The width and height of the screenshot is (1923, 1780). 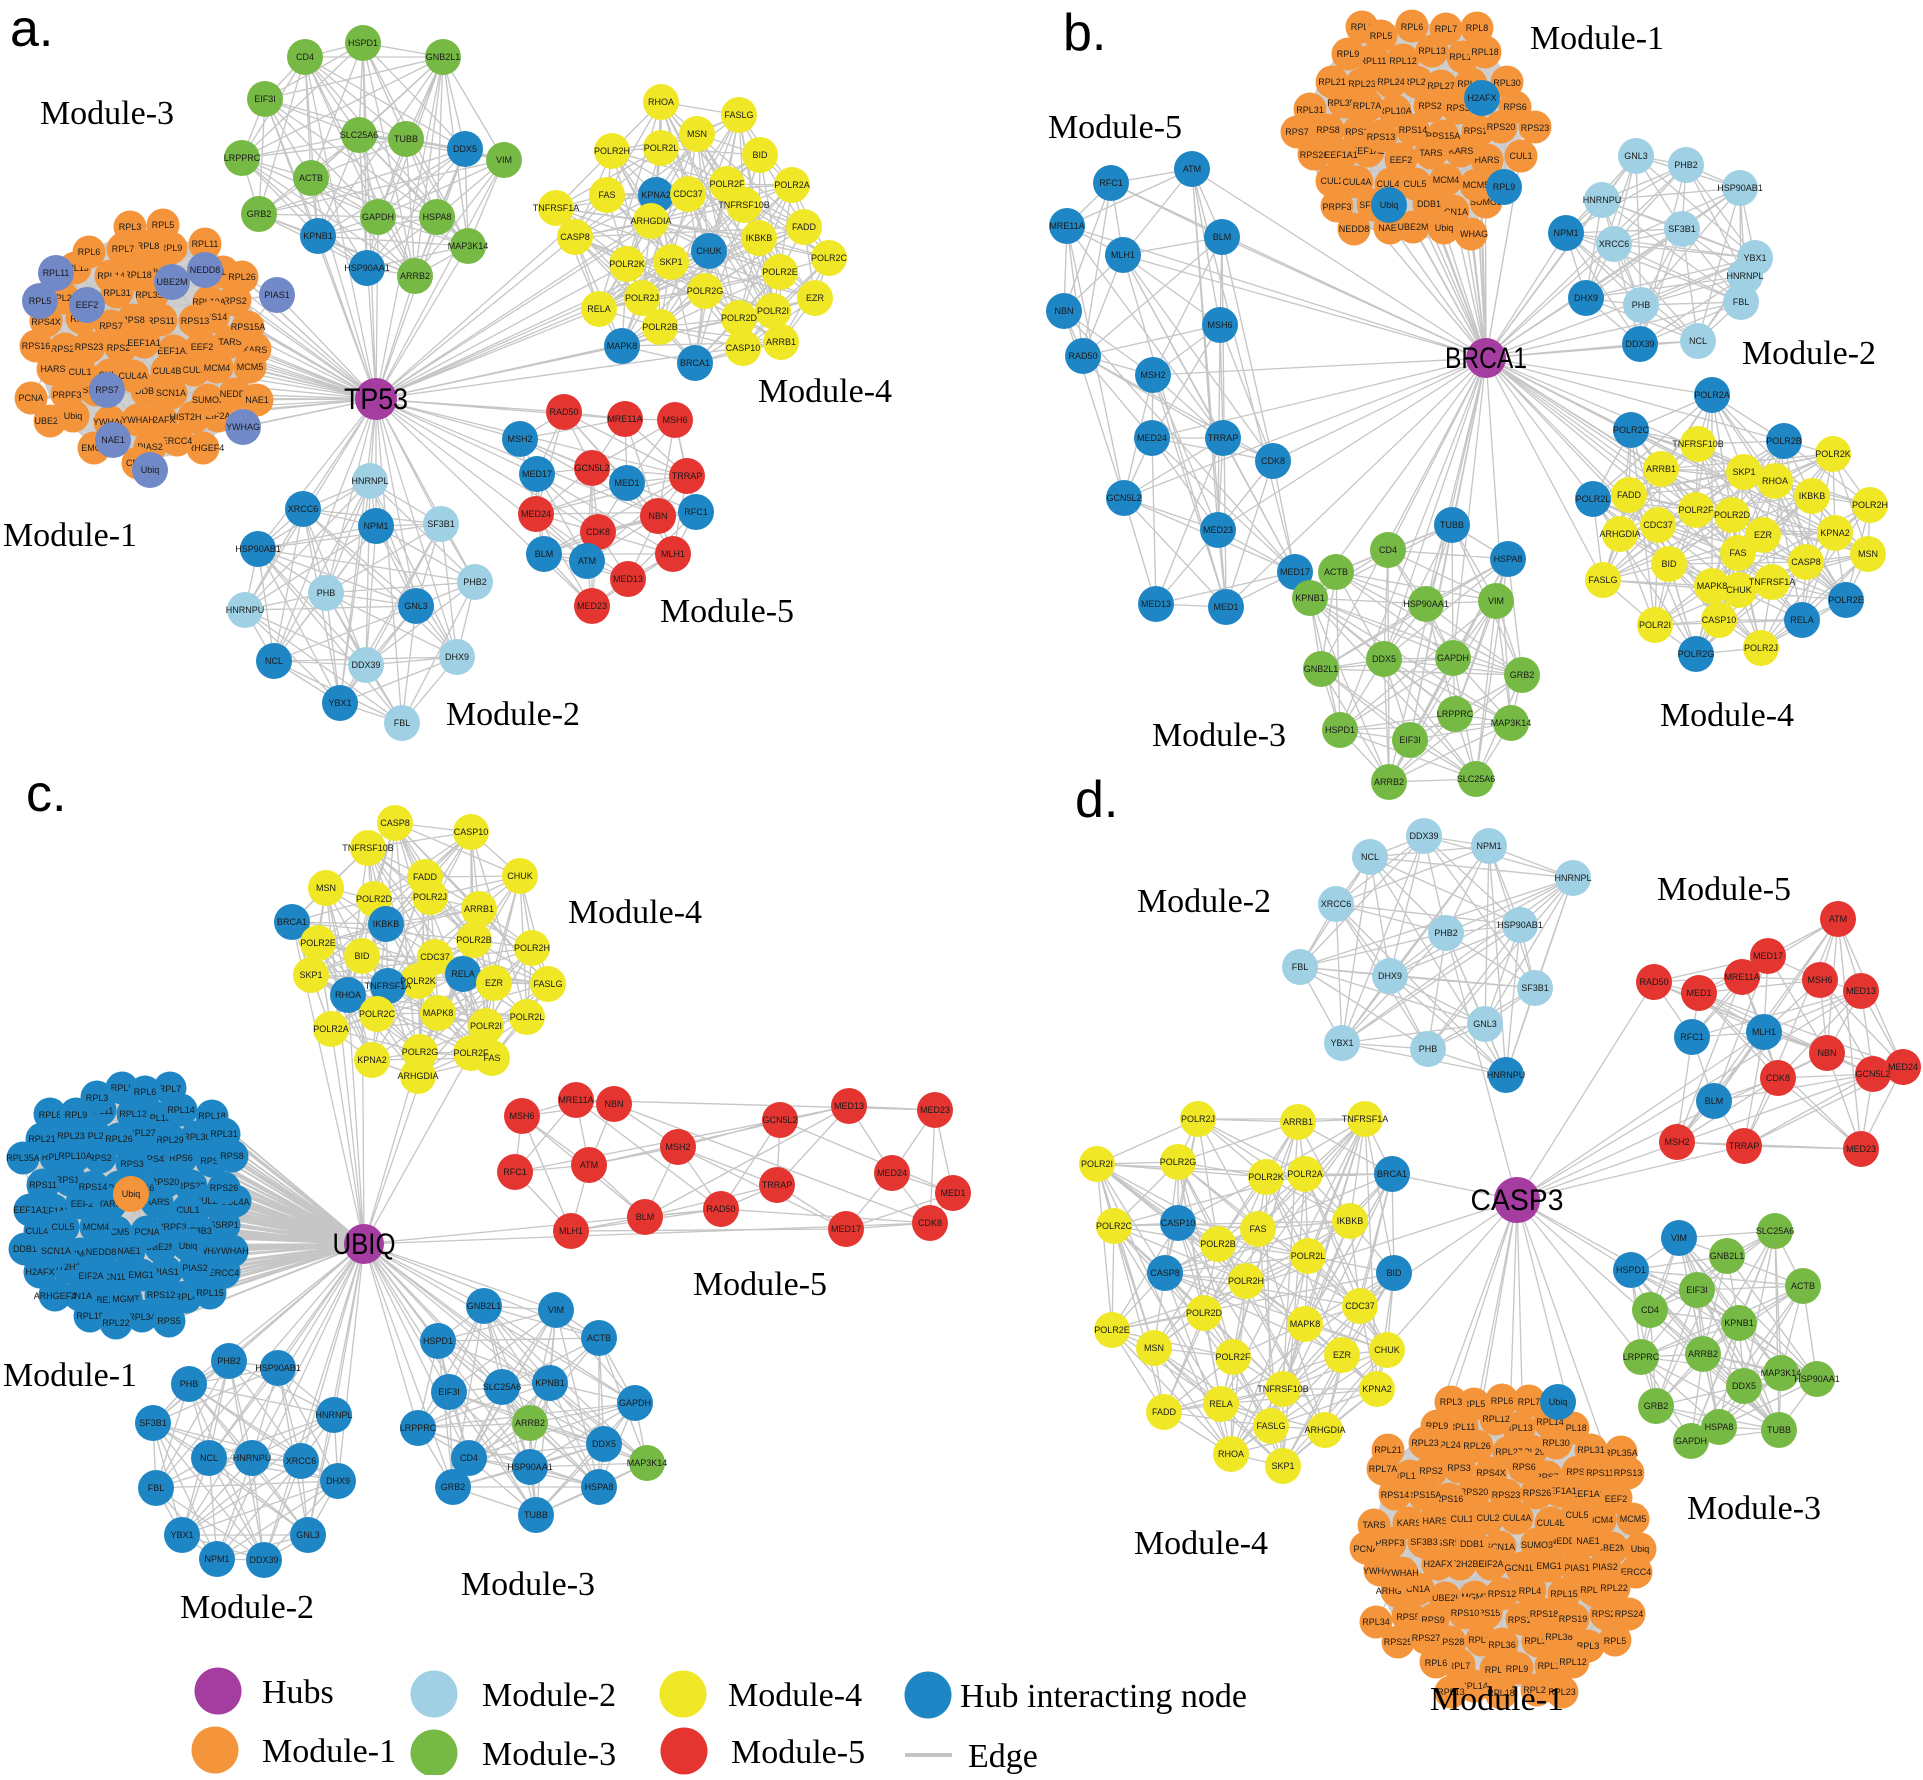 What do you see at coordinates (1508, 559) in the screenshot?
I see `svg-text: HSPA8` at bounding box center [1508, 559].